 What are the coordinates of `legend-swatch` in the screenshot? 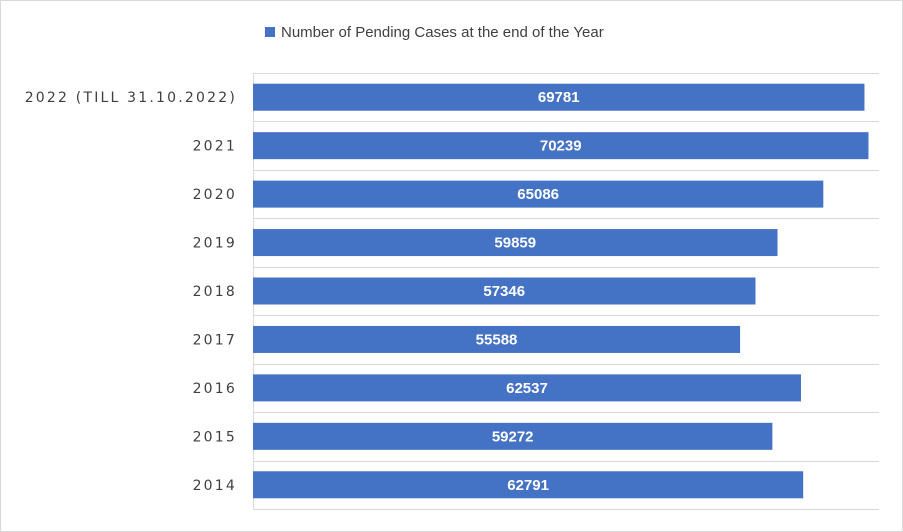 It's located at (270, 32).